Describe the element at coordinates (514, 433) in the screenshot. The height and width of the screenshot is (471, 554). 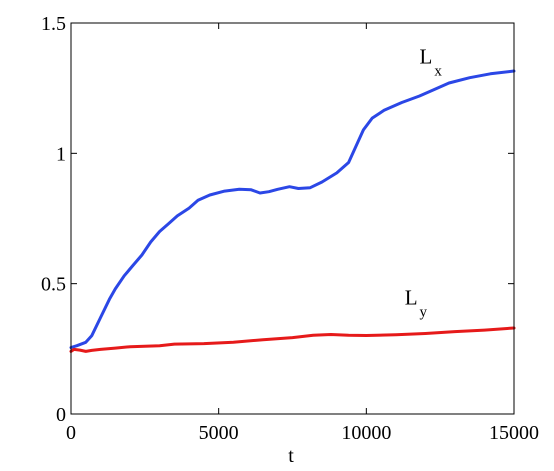
I see `x-tick-label: 15000` at that location.